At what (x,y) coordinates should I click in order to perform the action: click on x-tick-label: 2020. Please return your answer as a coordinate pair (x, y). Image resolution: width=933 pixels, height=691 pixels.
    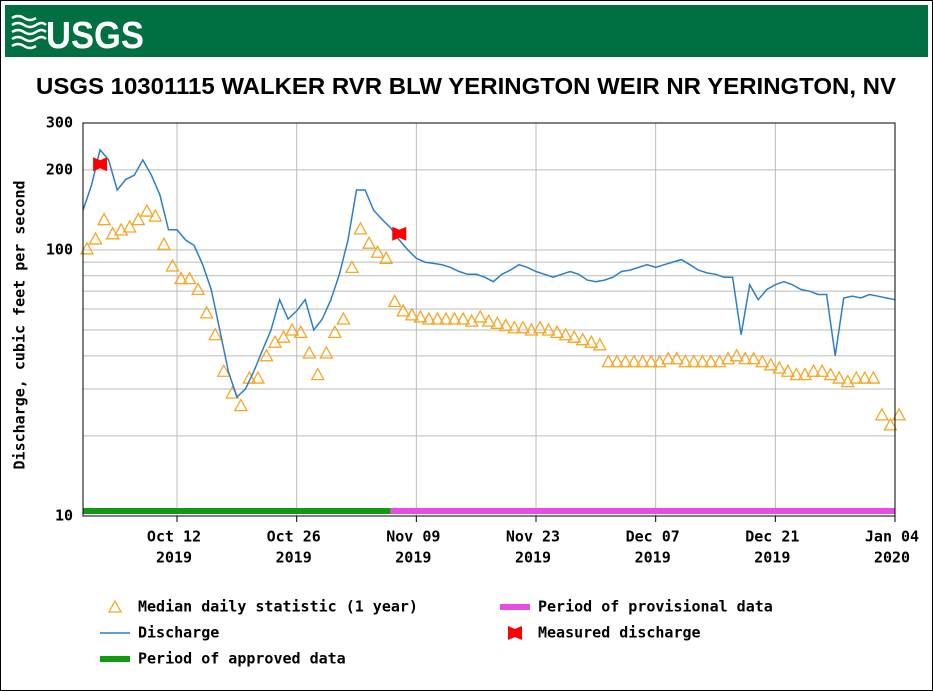
    Looking at the image, I should click on (892, 558).